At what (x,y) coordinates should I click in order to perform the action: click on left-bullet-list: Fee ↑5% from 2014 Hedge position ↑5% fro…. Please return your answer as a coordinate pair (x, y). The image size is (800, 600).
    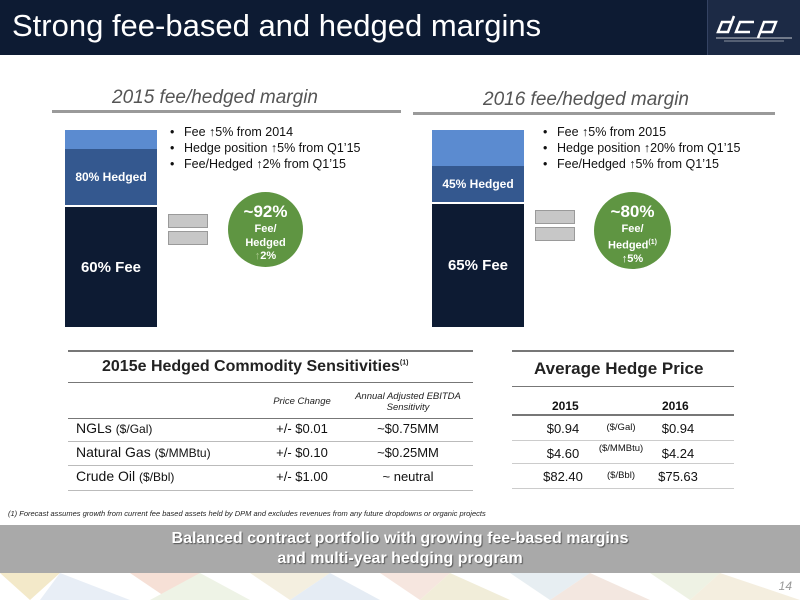
    Looking at the image, I should click on (265, 148).